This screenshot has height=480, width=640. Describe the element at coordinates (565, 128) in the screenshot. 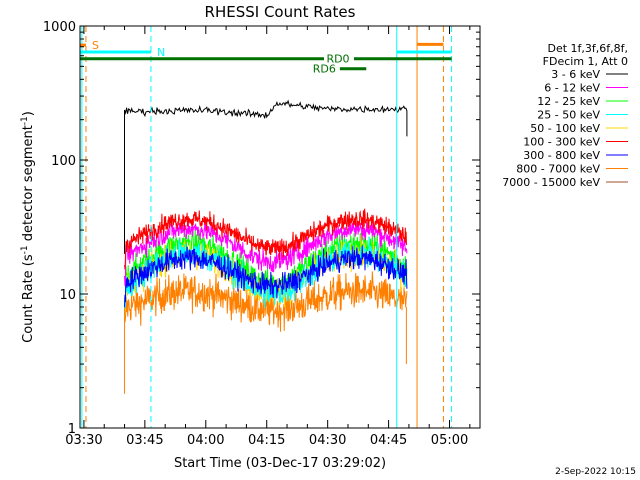

I see `legend-label-4: 50 - 100 keV` at that location.